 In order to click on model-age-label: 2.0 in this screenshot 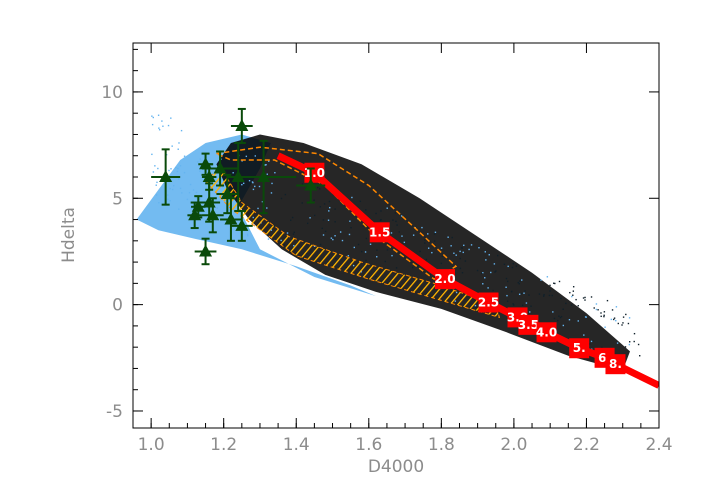, I will do `click(444, 279)`.